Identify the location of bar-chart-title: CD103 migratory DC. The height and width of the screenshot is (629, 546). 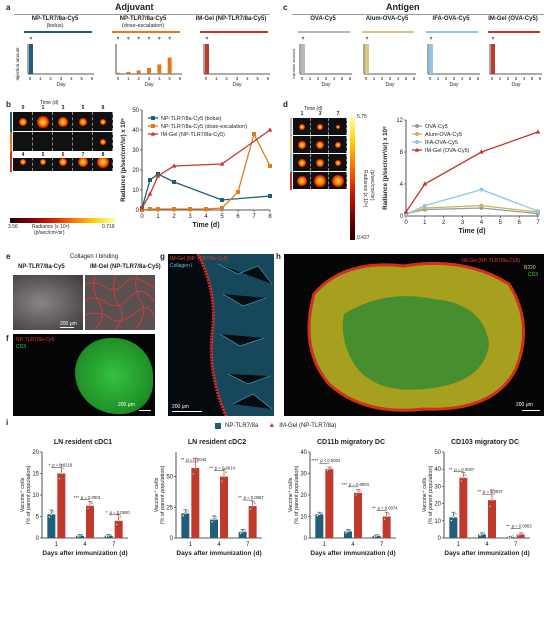
(485, 442).